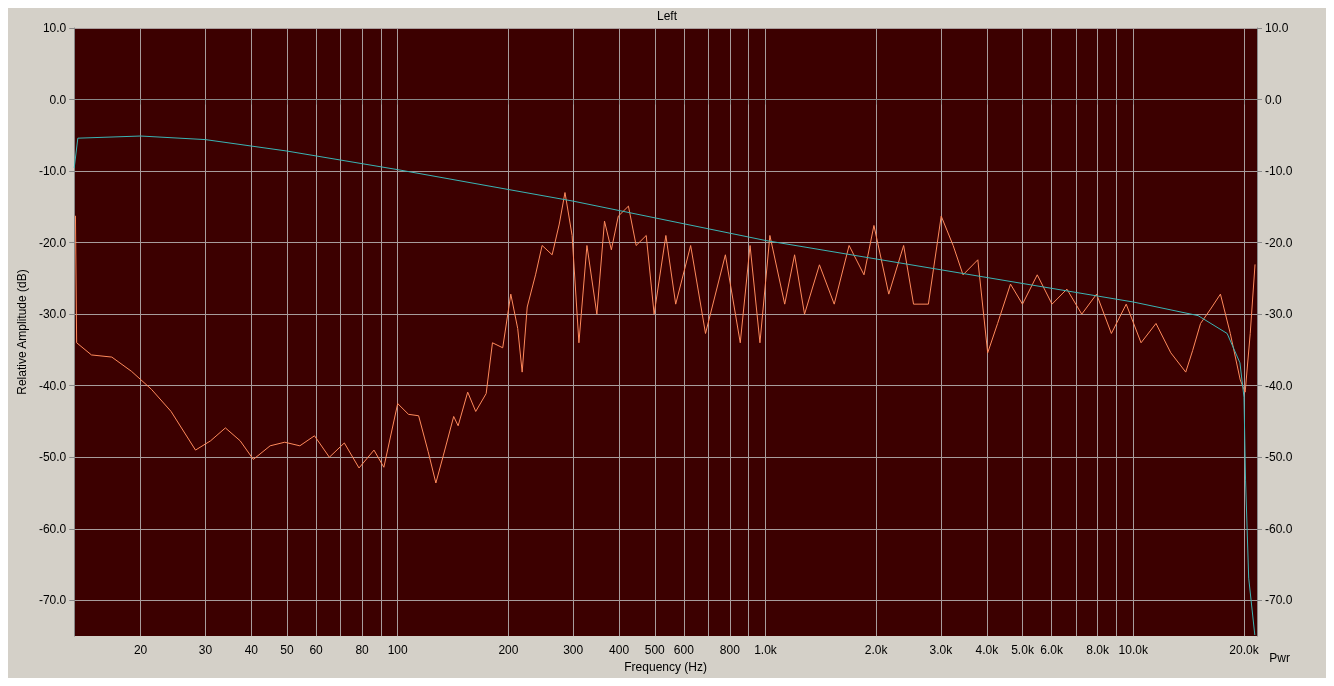 This screenshot has height=686, width=1334. I want to click on x-tick-label: 300, so click(573, 650).